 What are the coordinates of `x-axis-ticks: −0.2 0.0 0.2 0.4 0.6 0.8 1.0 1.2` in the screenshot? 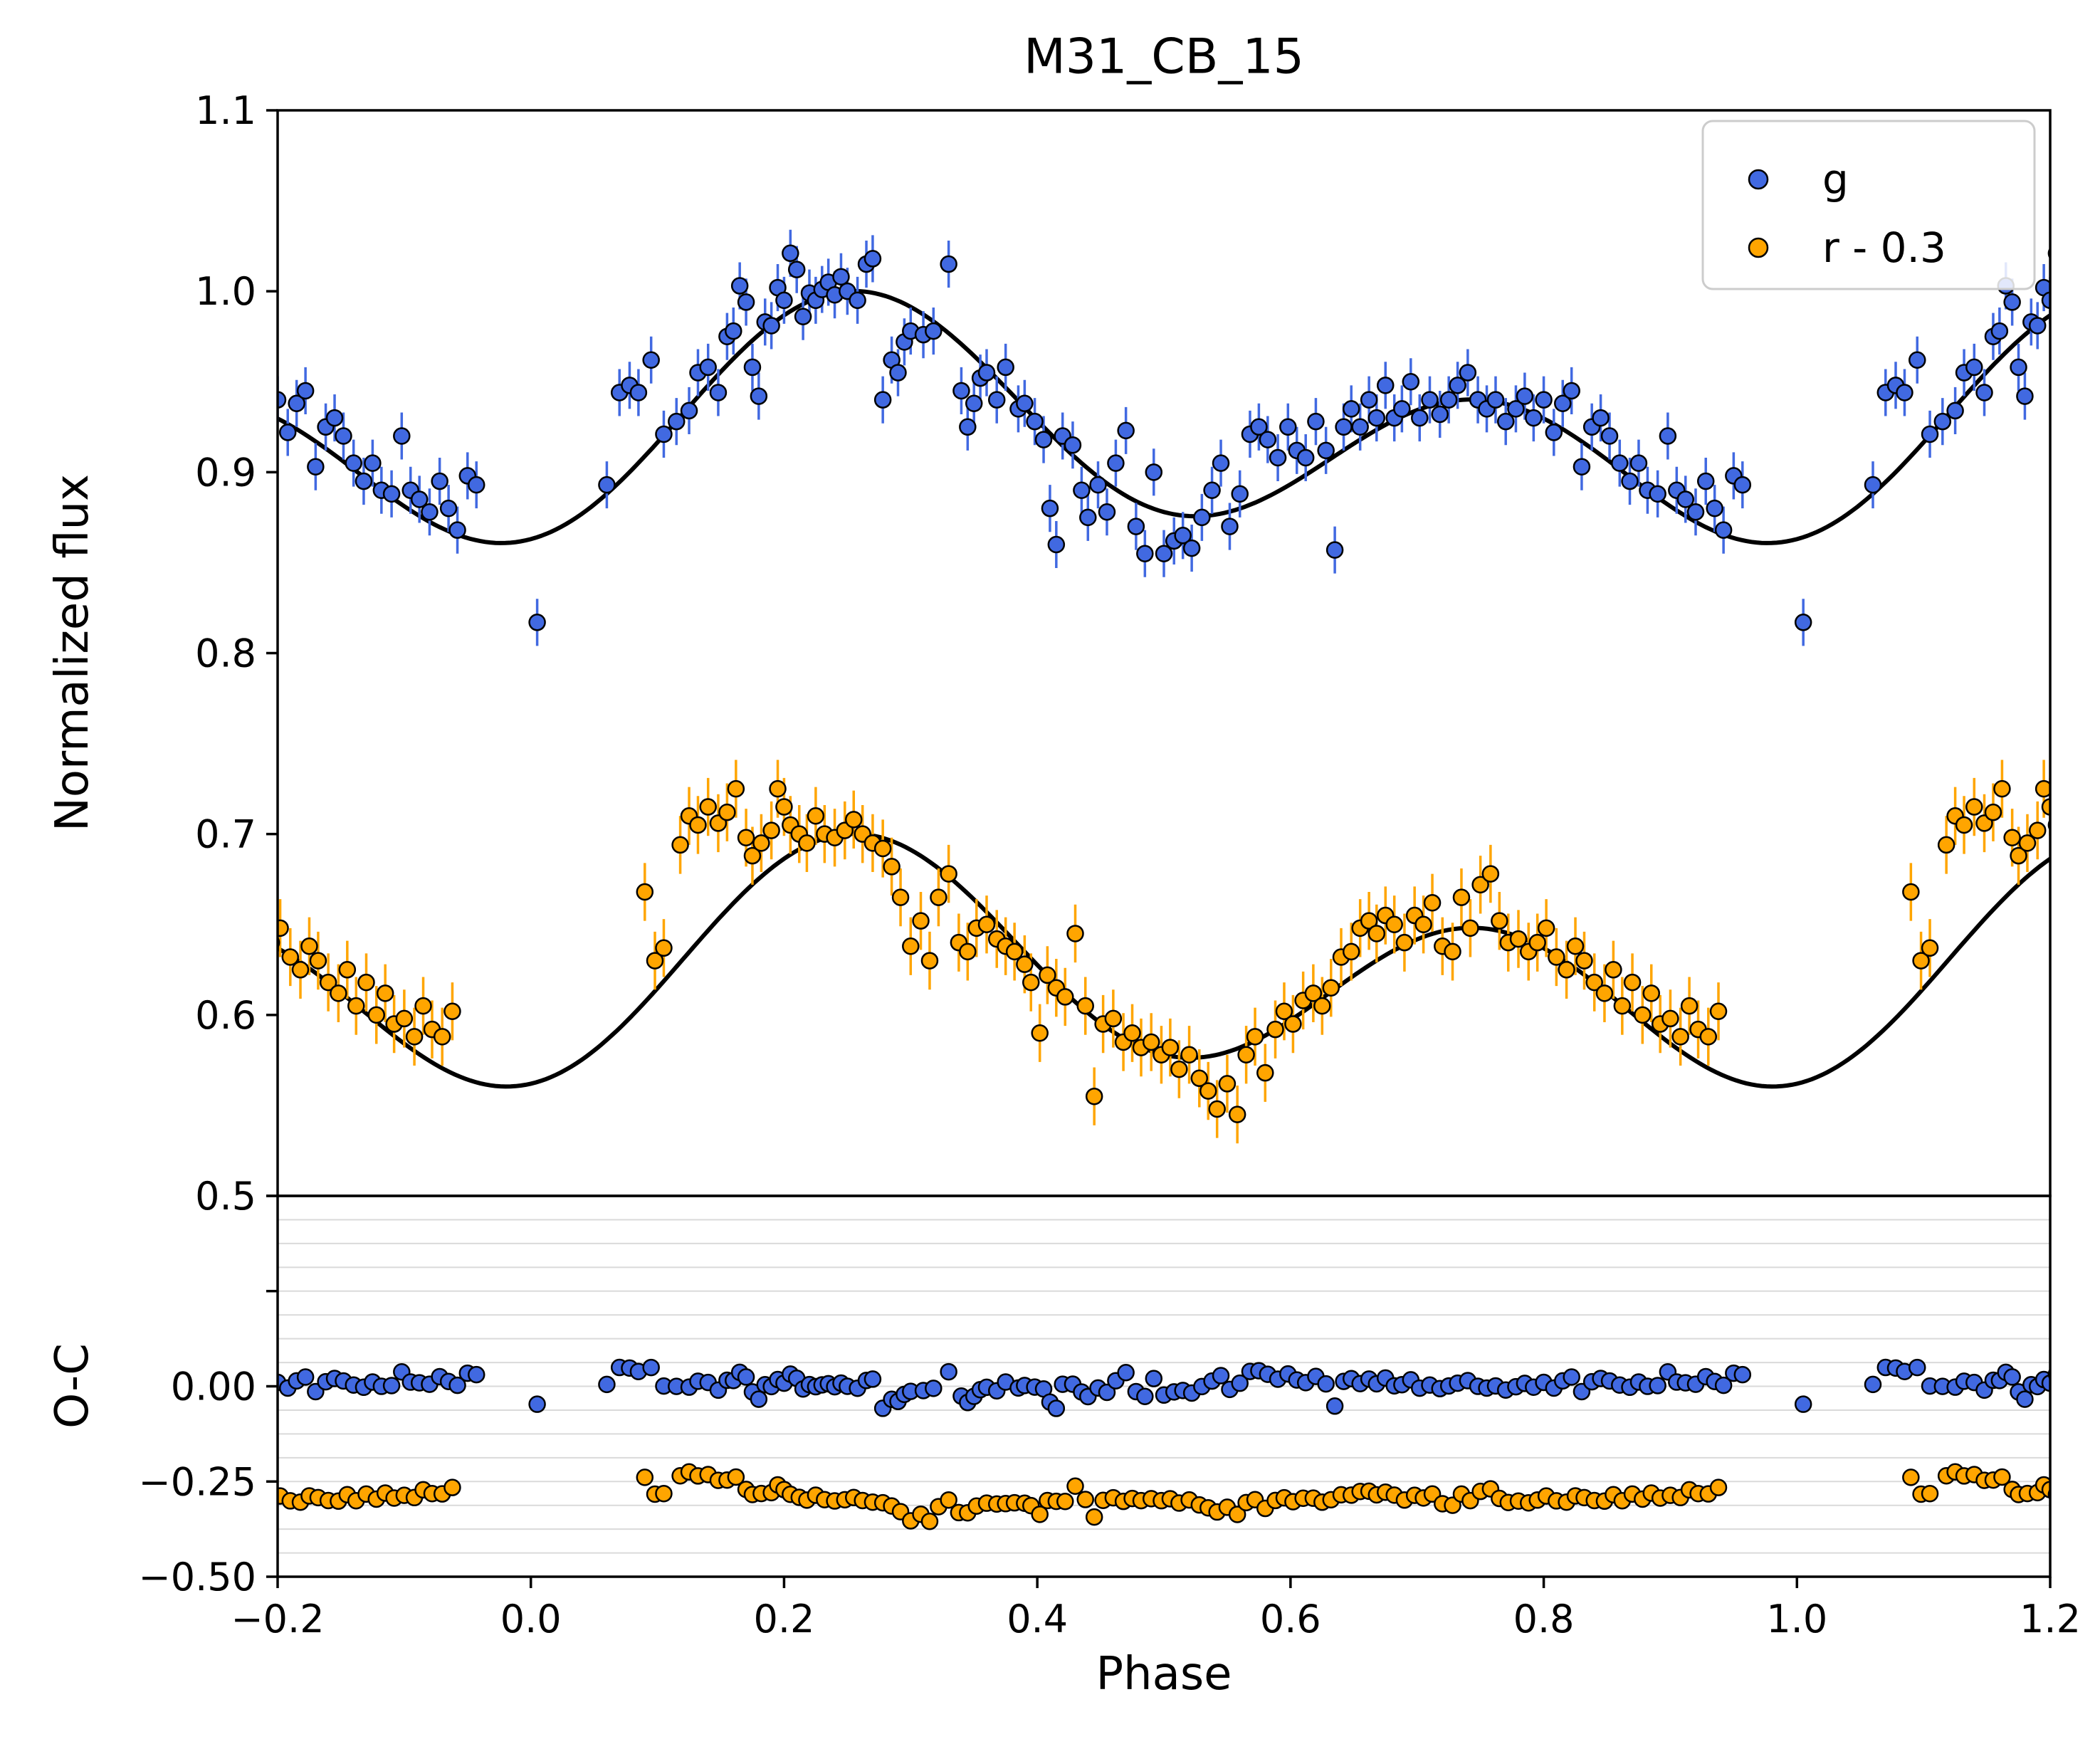 It's located at (1156, 1609).